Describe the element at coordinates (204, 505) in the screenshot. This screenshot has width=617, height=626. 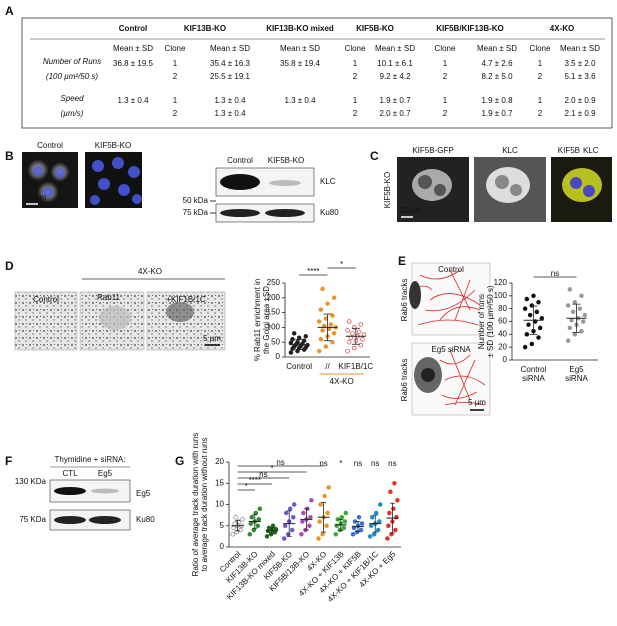
I see `y-axis-label: to average track duration without runs` at that location.